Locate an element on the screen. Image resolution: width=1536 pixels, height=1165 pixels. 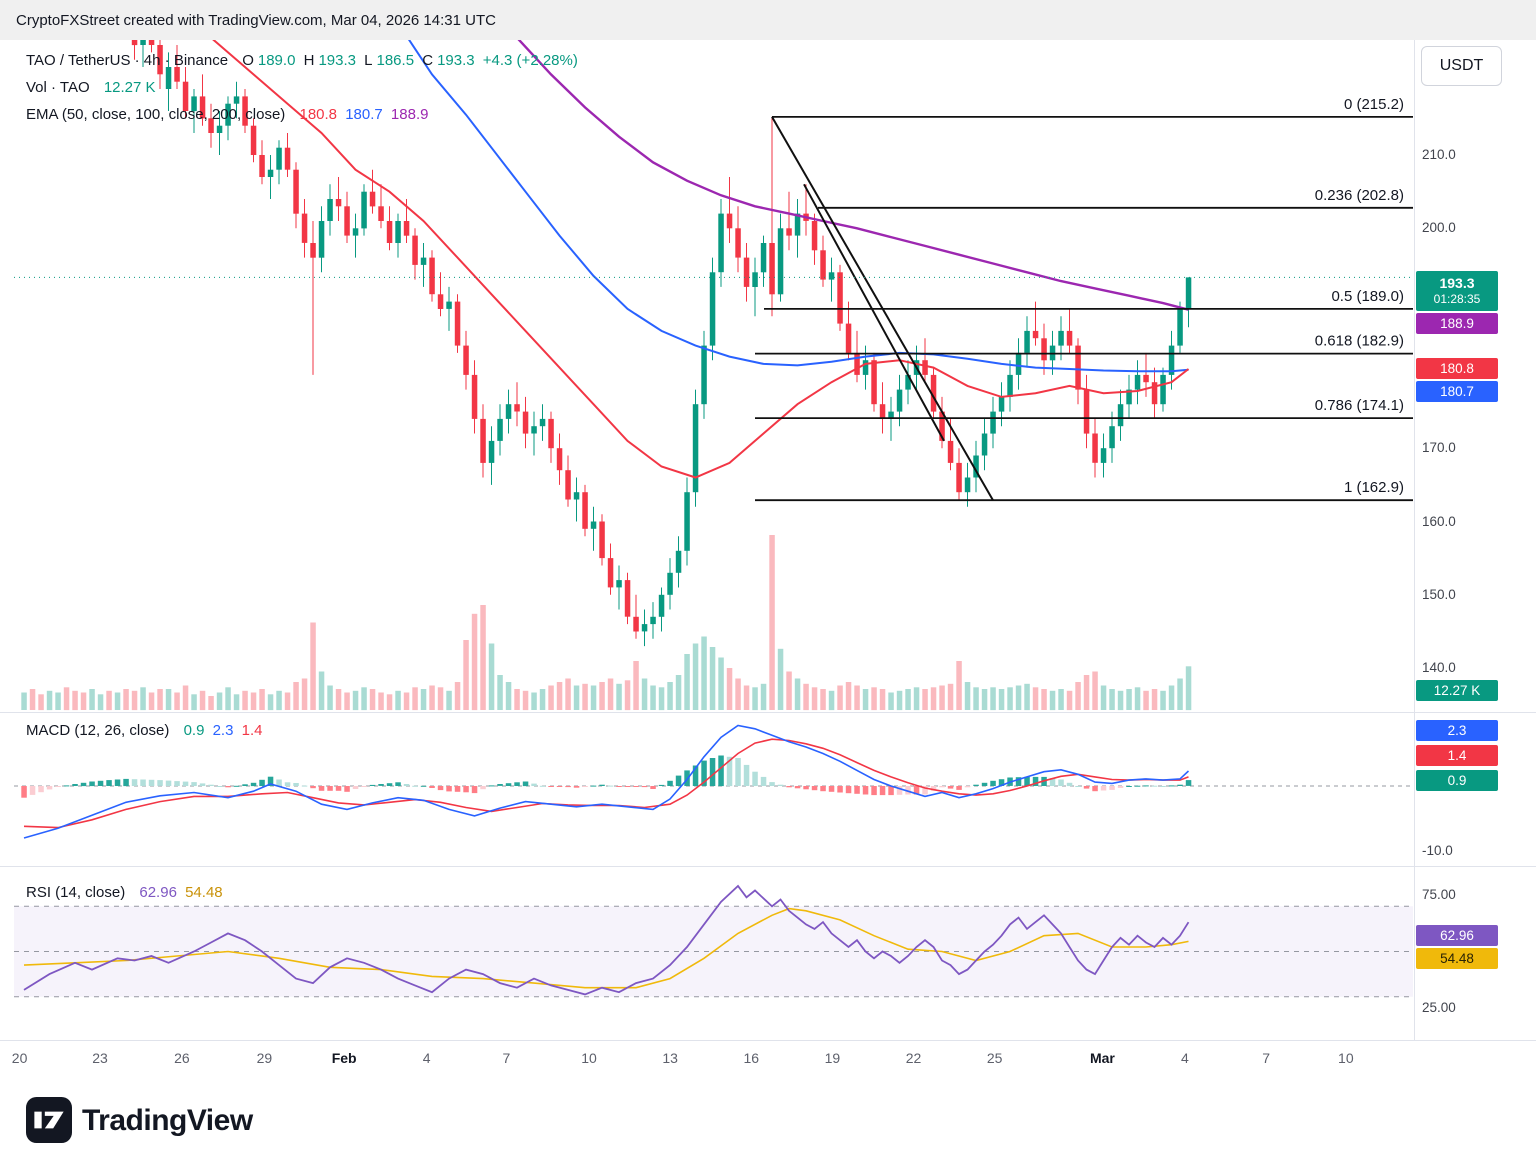
symbol-title: TAO / TetherUS · 4h · Binance is located at coordinates (127, 60).